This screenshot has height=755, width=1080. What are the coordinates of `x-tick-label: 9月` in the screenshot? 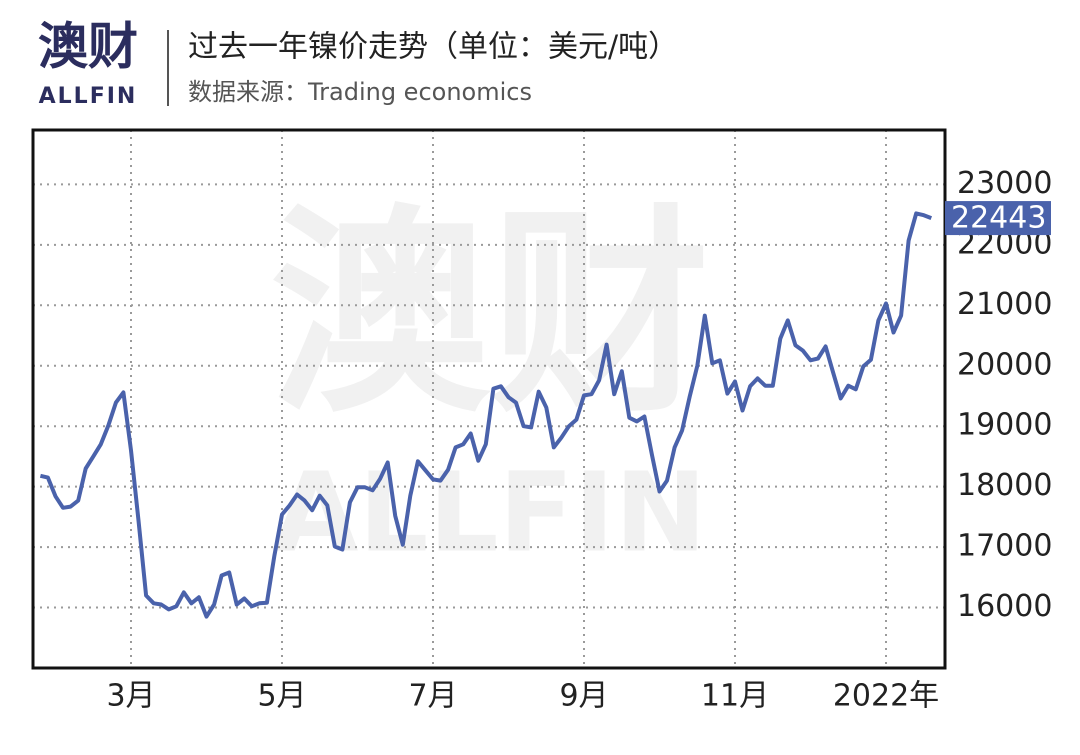 It's located at (583, 696).